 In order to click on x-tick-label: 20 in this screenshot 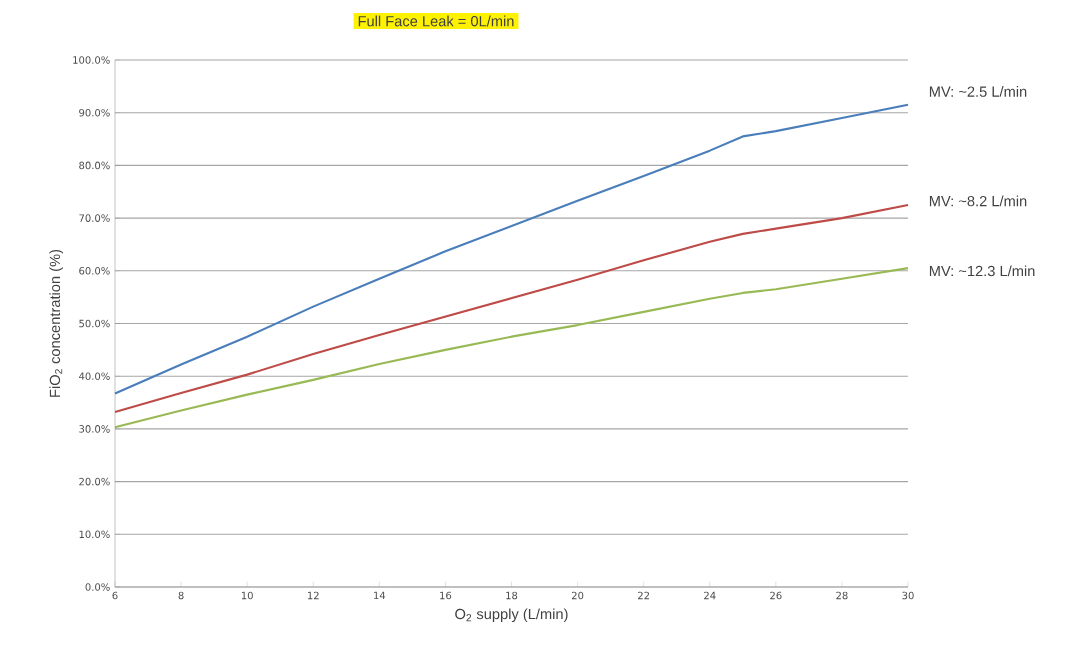, I will do `click(577, 595)`.